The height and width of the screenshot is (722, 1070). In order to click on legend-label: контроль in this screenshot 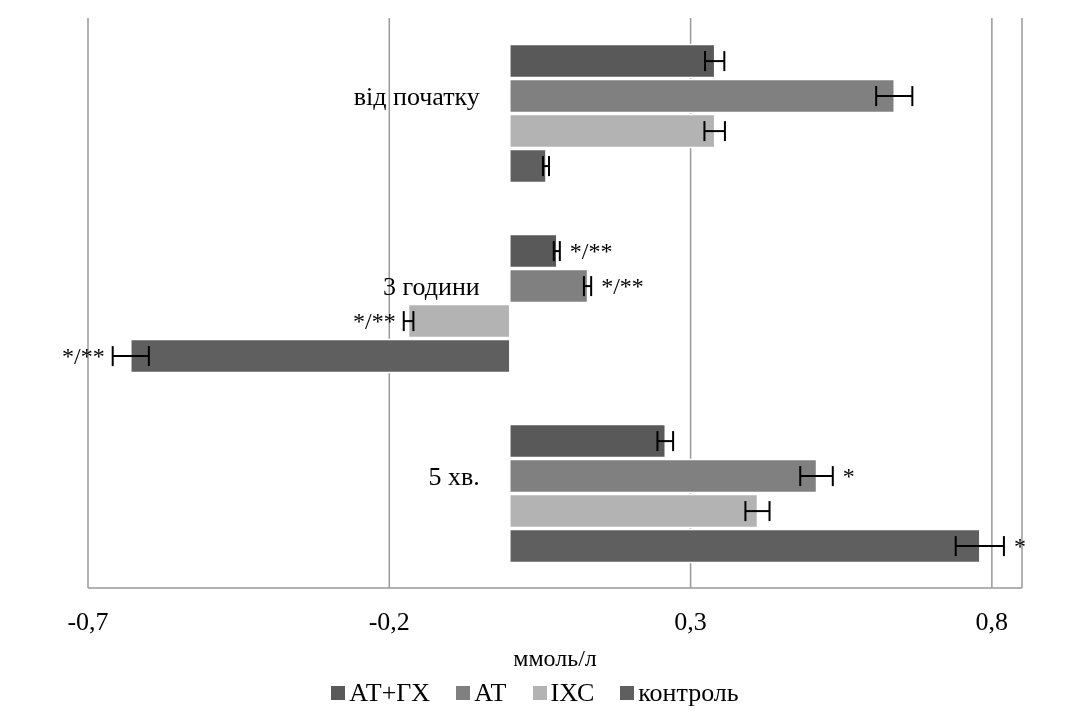, I will do `click(688, 693)`.